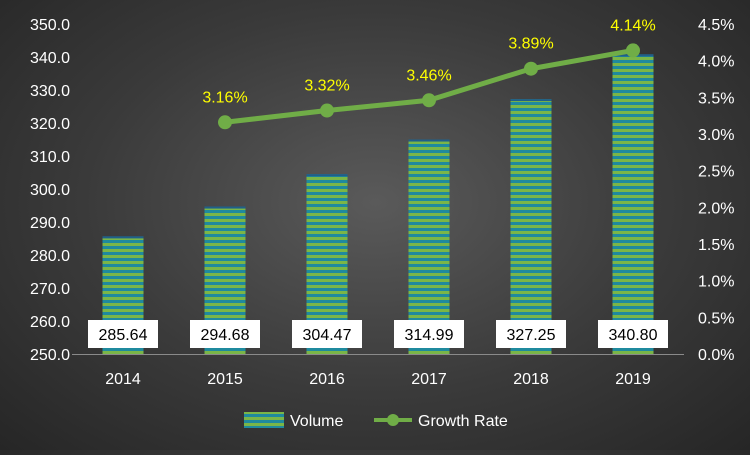  Describe the element at coordinates (50, 58) in the screenshot. I see `y-left-tick-label: 340.0` at that location.